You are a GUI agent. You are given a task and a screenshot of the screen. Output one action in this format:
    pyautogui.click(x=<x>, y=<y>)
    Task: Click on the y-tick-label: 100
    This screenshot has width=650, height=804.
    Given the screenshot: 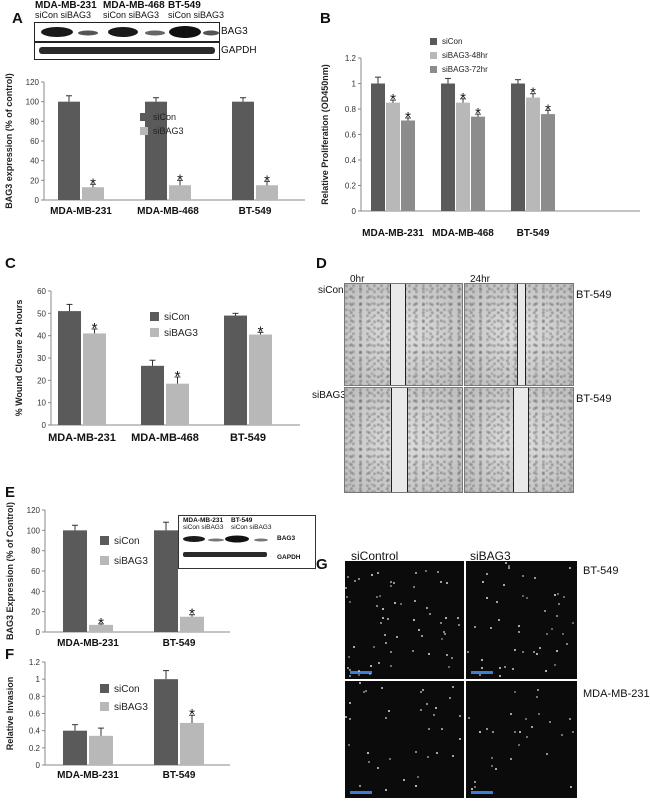 What is the action you would take?
    pyautogui.click(x=33, y=102)
    